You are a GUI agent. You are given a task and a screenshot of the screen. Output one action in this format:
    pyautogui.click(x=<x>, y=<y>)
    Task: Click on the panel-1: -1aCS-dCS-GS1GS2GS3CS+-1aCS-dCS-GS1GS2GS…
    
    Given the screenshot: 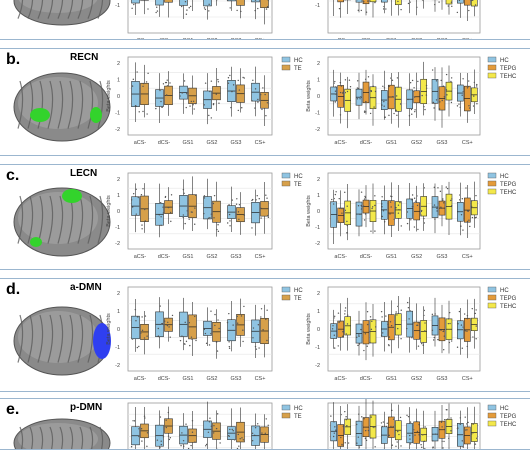 What is the action you would take?
    pyautogui.click(x=265, y=20)
    